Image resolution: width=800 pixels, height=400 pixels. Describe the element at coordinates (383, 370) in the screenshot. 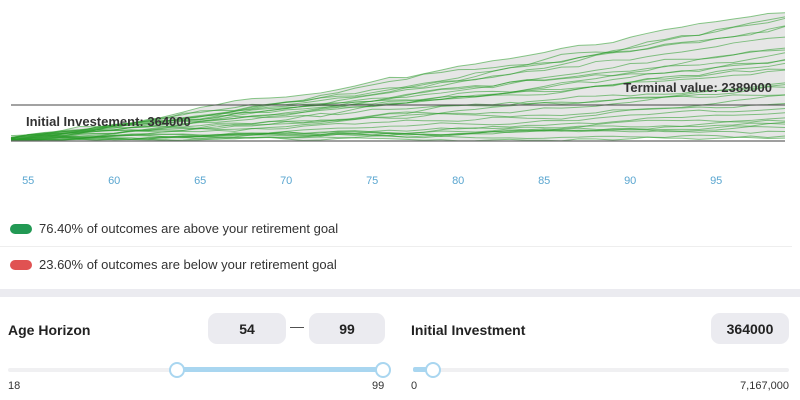

I see `age-to-thumb` at that location.